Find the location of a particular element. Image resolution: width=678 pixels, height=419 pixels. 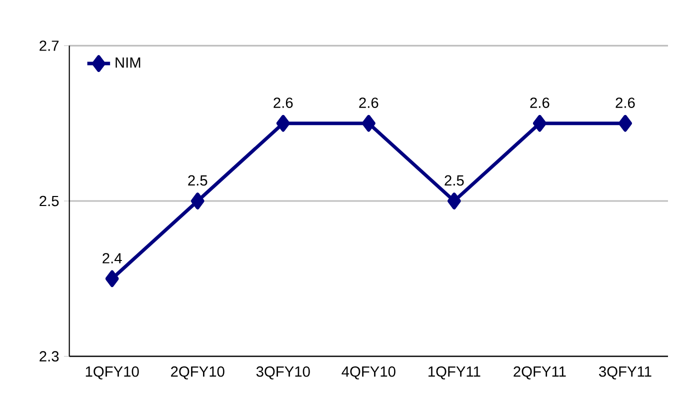

x-tick-label: 3QFY10 is located at coordinates (283, 373).